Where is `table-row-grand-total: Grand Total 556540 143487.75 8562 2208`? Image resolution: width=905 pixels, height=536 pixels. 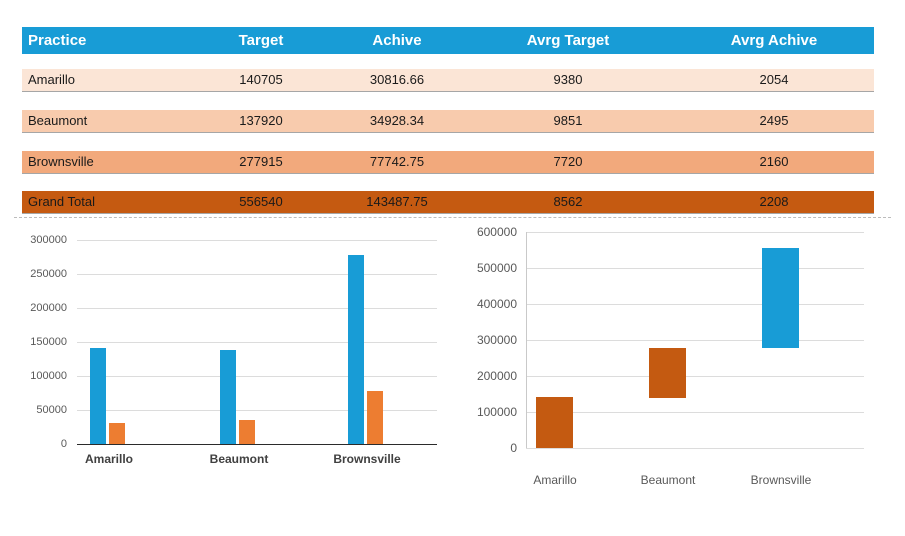 table-row-grand-total: Grand Total 556540 143487.75 8562 2208 is located at coordinates (448, 202).